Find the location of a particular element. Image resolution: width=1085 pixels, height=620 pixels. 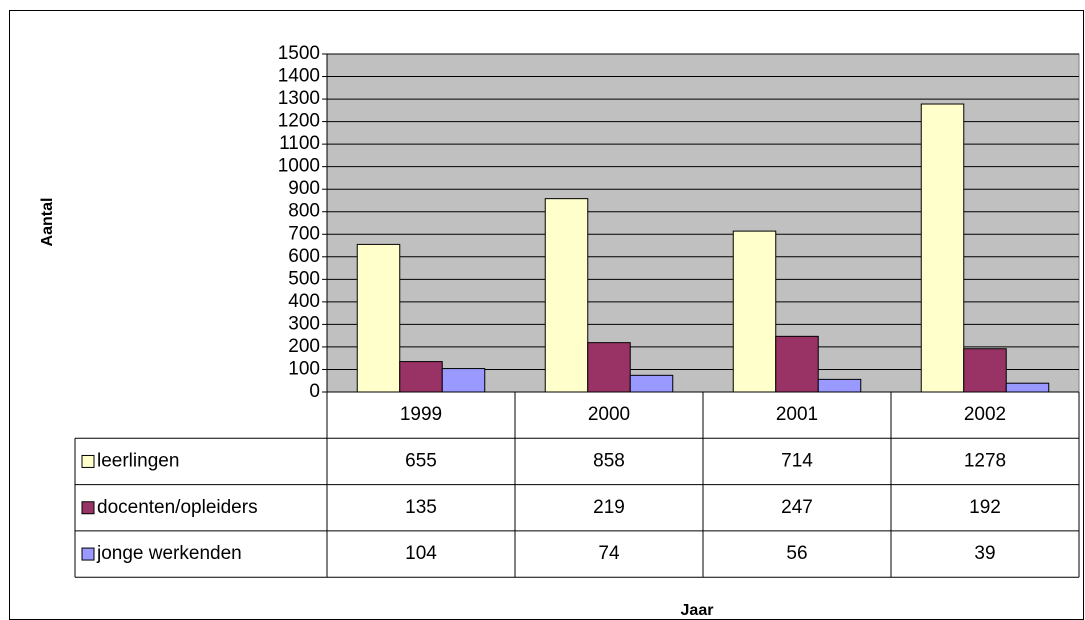

table-value: 39 is located at coordinates (984, 553).